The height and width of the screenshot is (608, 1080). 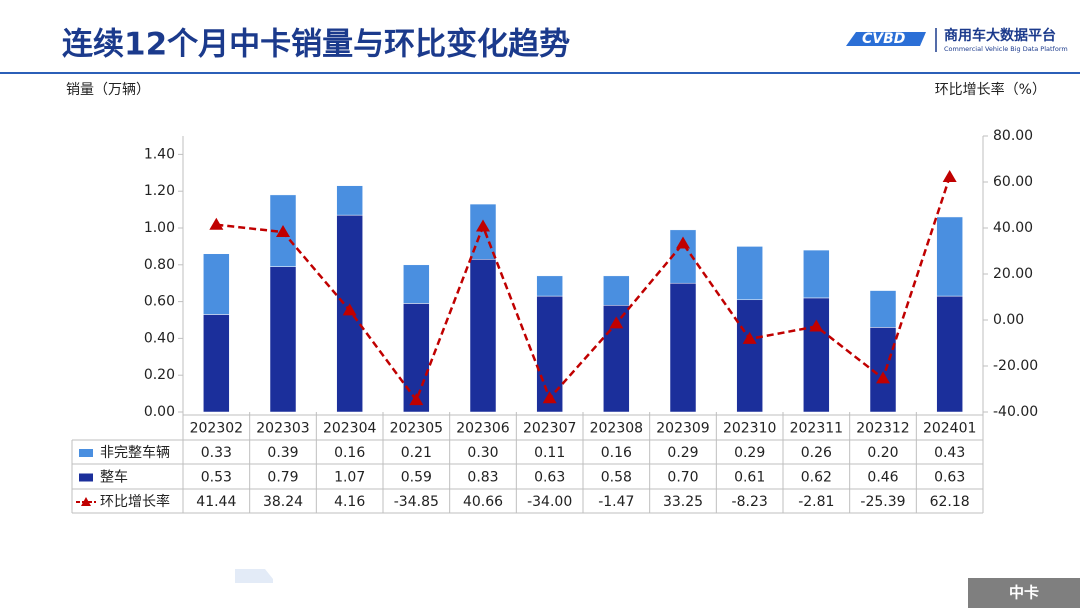 I want to click on table-cell: 0.11, so click(x=549, y=453).